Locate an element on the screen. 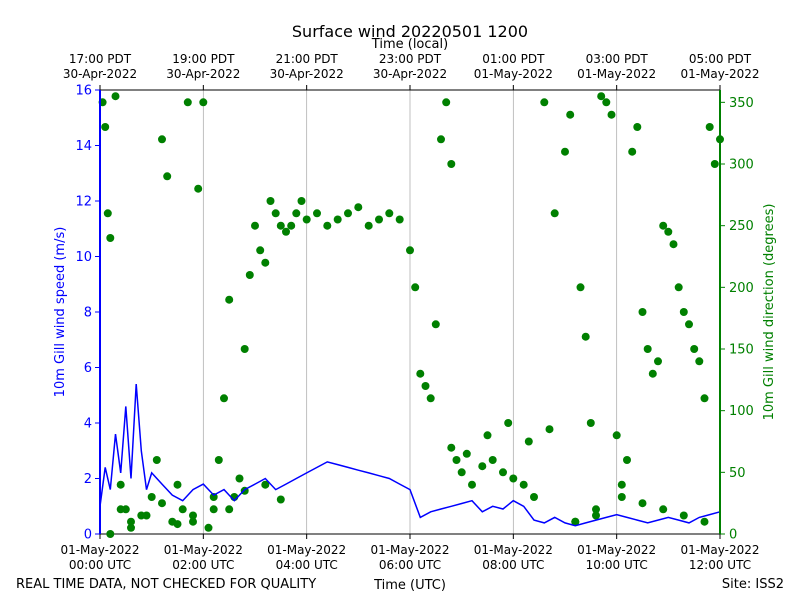  left-y-axis-label: 10m Gill wind speed (m/s) is located at coordinates (60, 312).